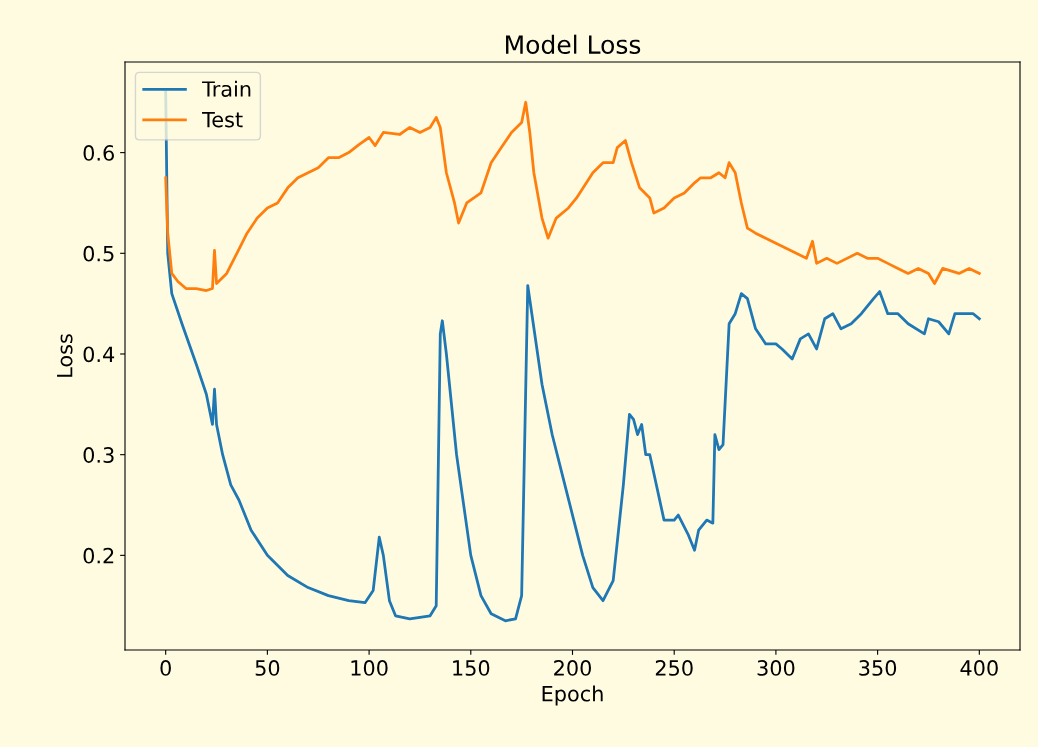  What do you see at coordinates (471, 668) in the screenshot?
I see `x-tick-label: 150` at bounding box center [471, 668].